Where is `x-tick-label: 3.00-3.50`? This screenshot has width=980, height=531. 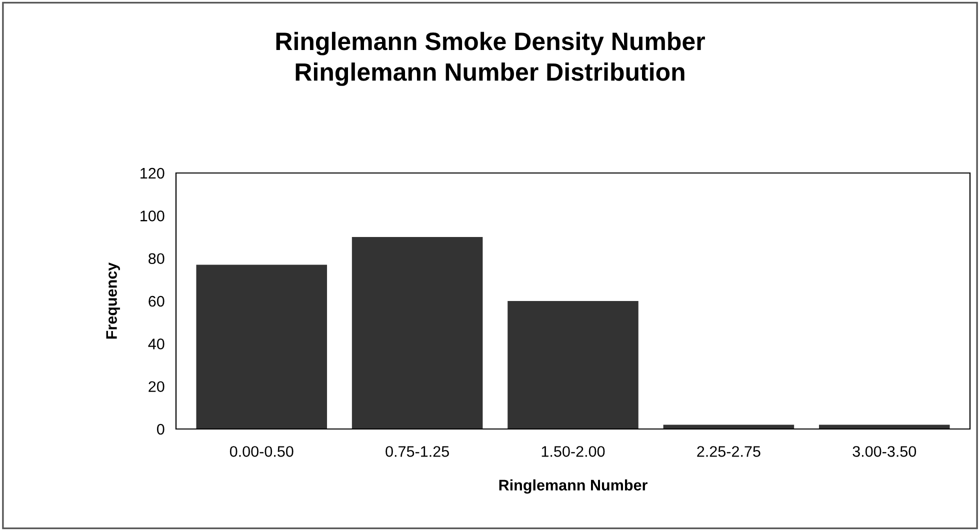
x-tick-label: 3.00-3.50 is located at coordinates (884, 451).